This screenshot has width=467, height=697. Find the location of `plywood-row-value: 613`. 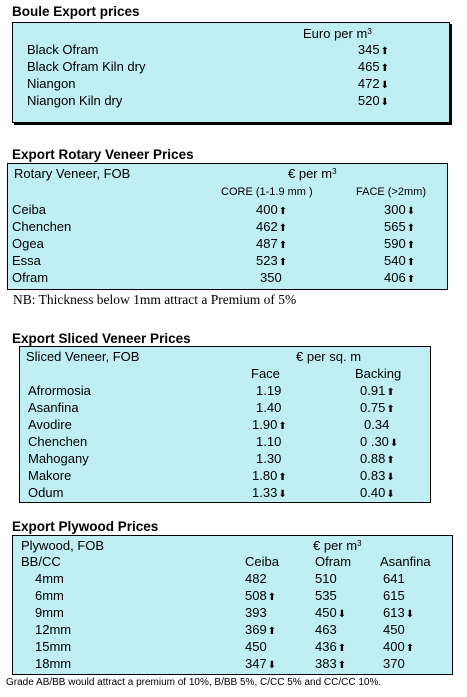

plywood-row-value: 613 is located at coordinates (398, 614).